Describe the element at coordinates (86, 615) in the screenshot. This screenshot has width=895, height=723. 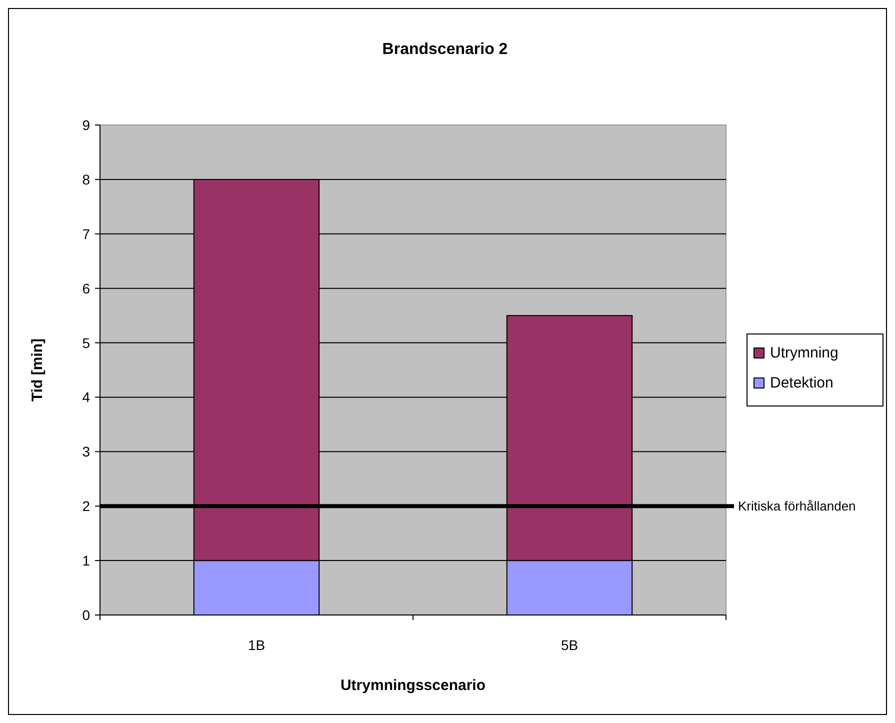
I see `y-tick-label: 0` at that location.